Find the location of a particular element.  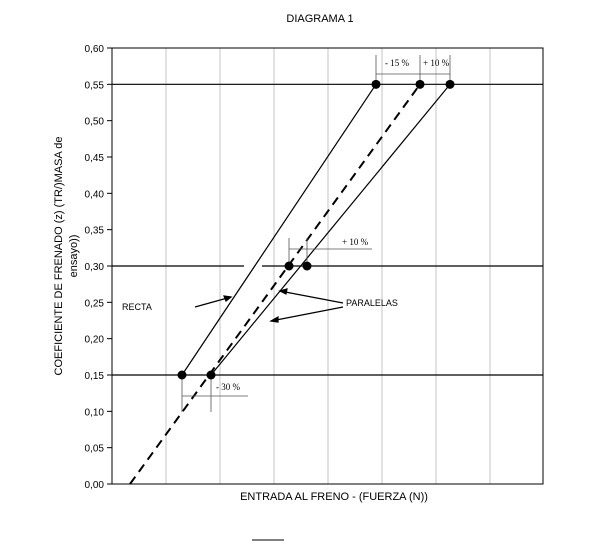

annotation-minus-15: - 15 % is located at coordinates (397, 63).